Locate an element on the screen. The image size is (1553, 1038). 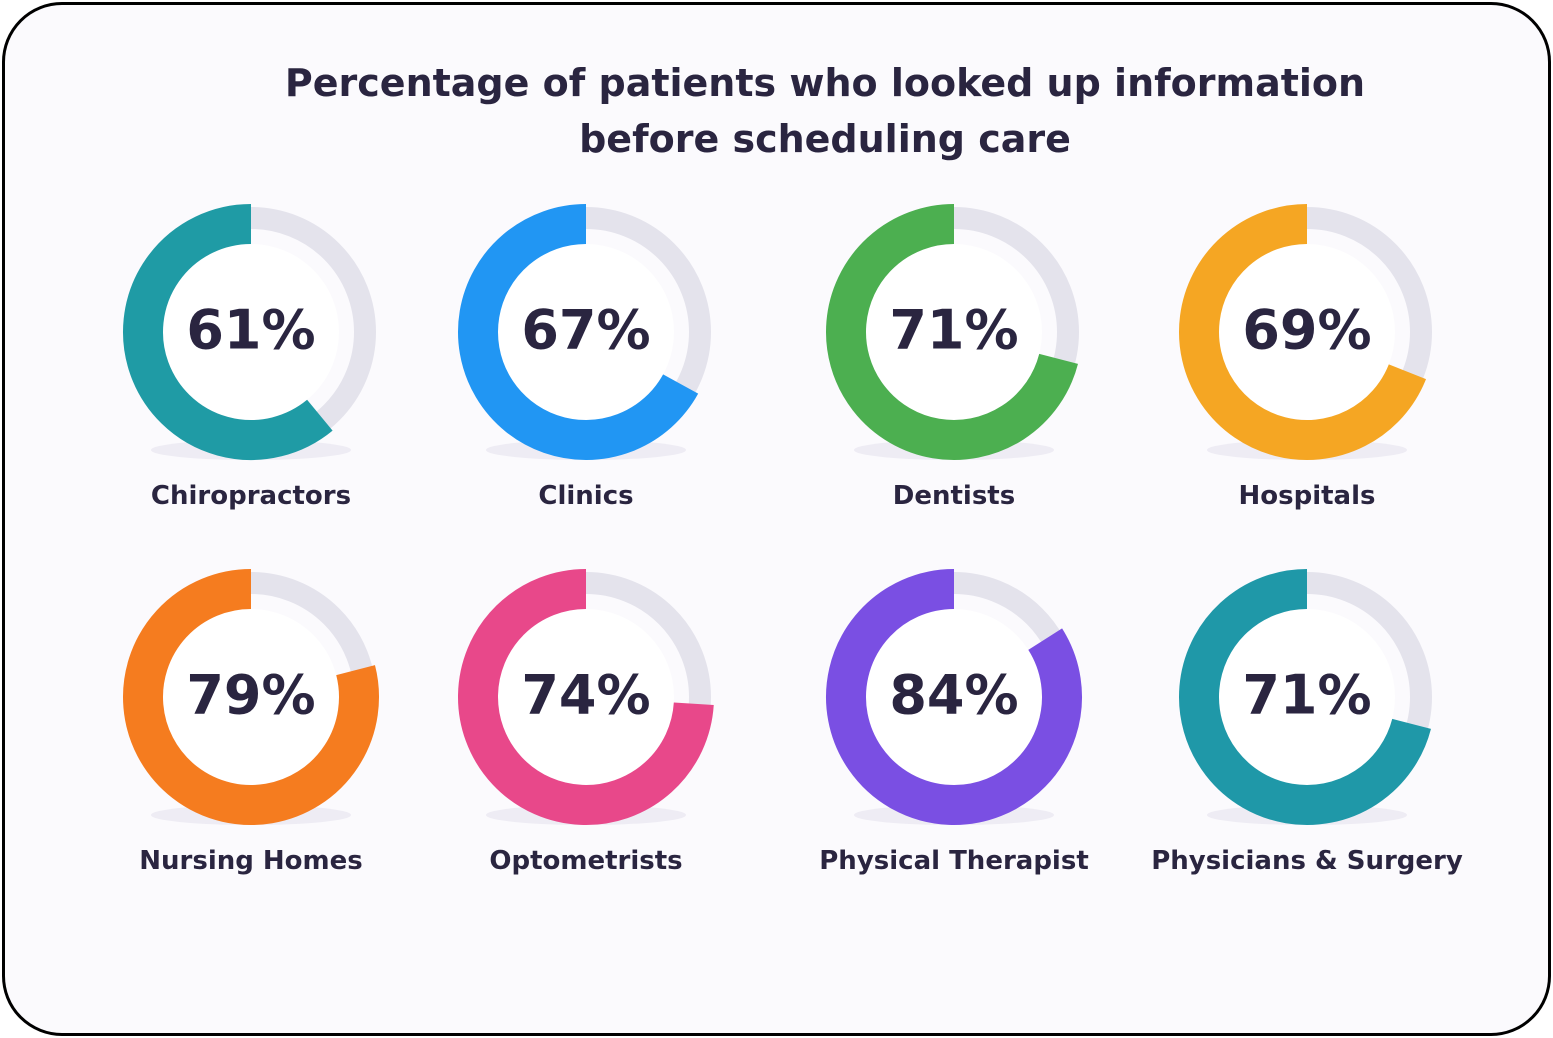
category-label: Physical Therapist is located at coordinates (954, 861).